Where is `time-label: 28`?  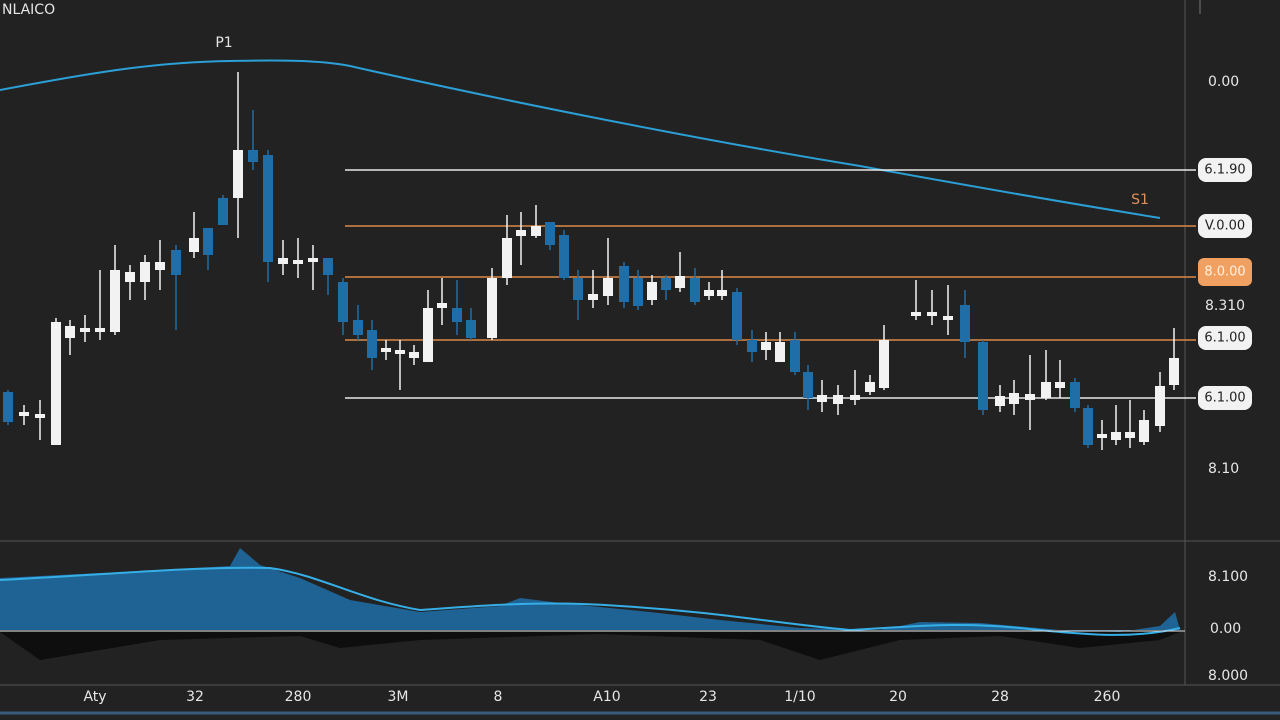
time-label: 28 is located at coordinates (1000, 697).